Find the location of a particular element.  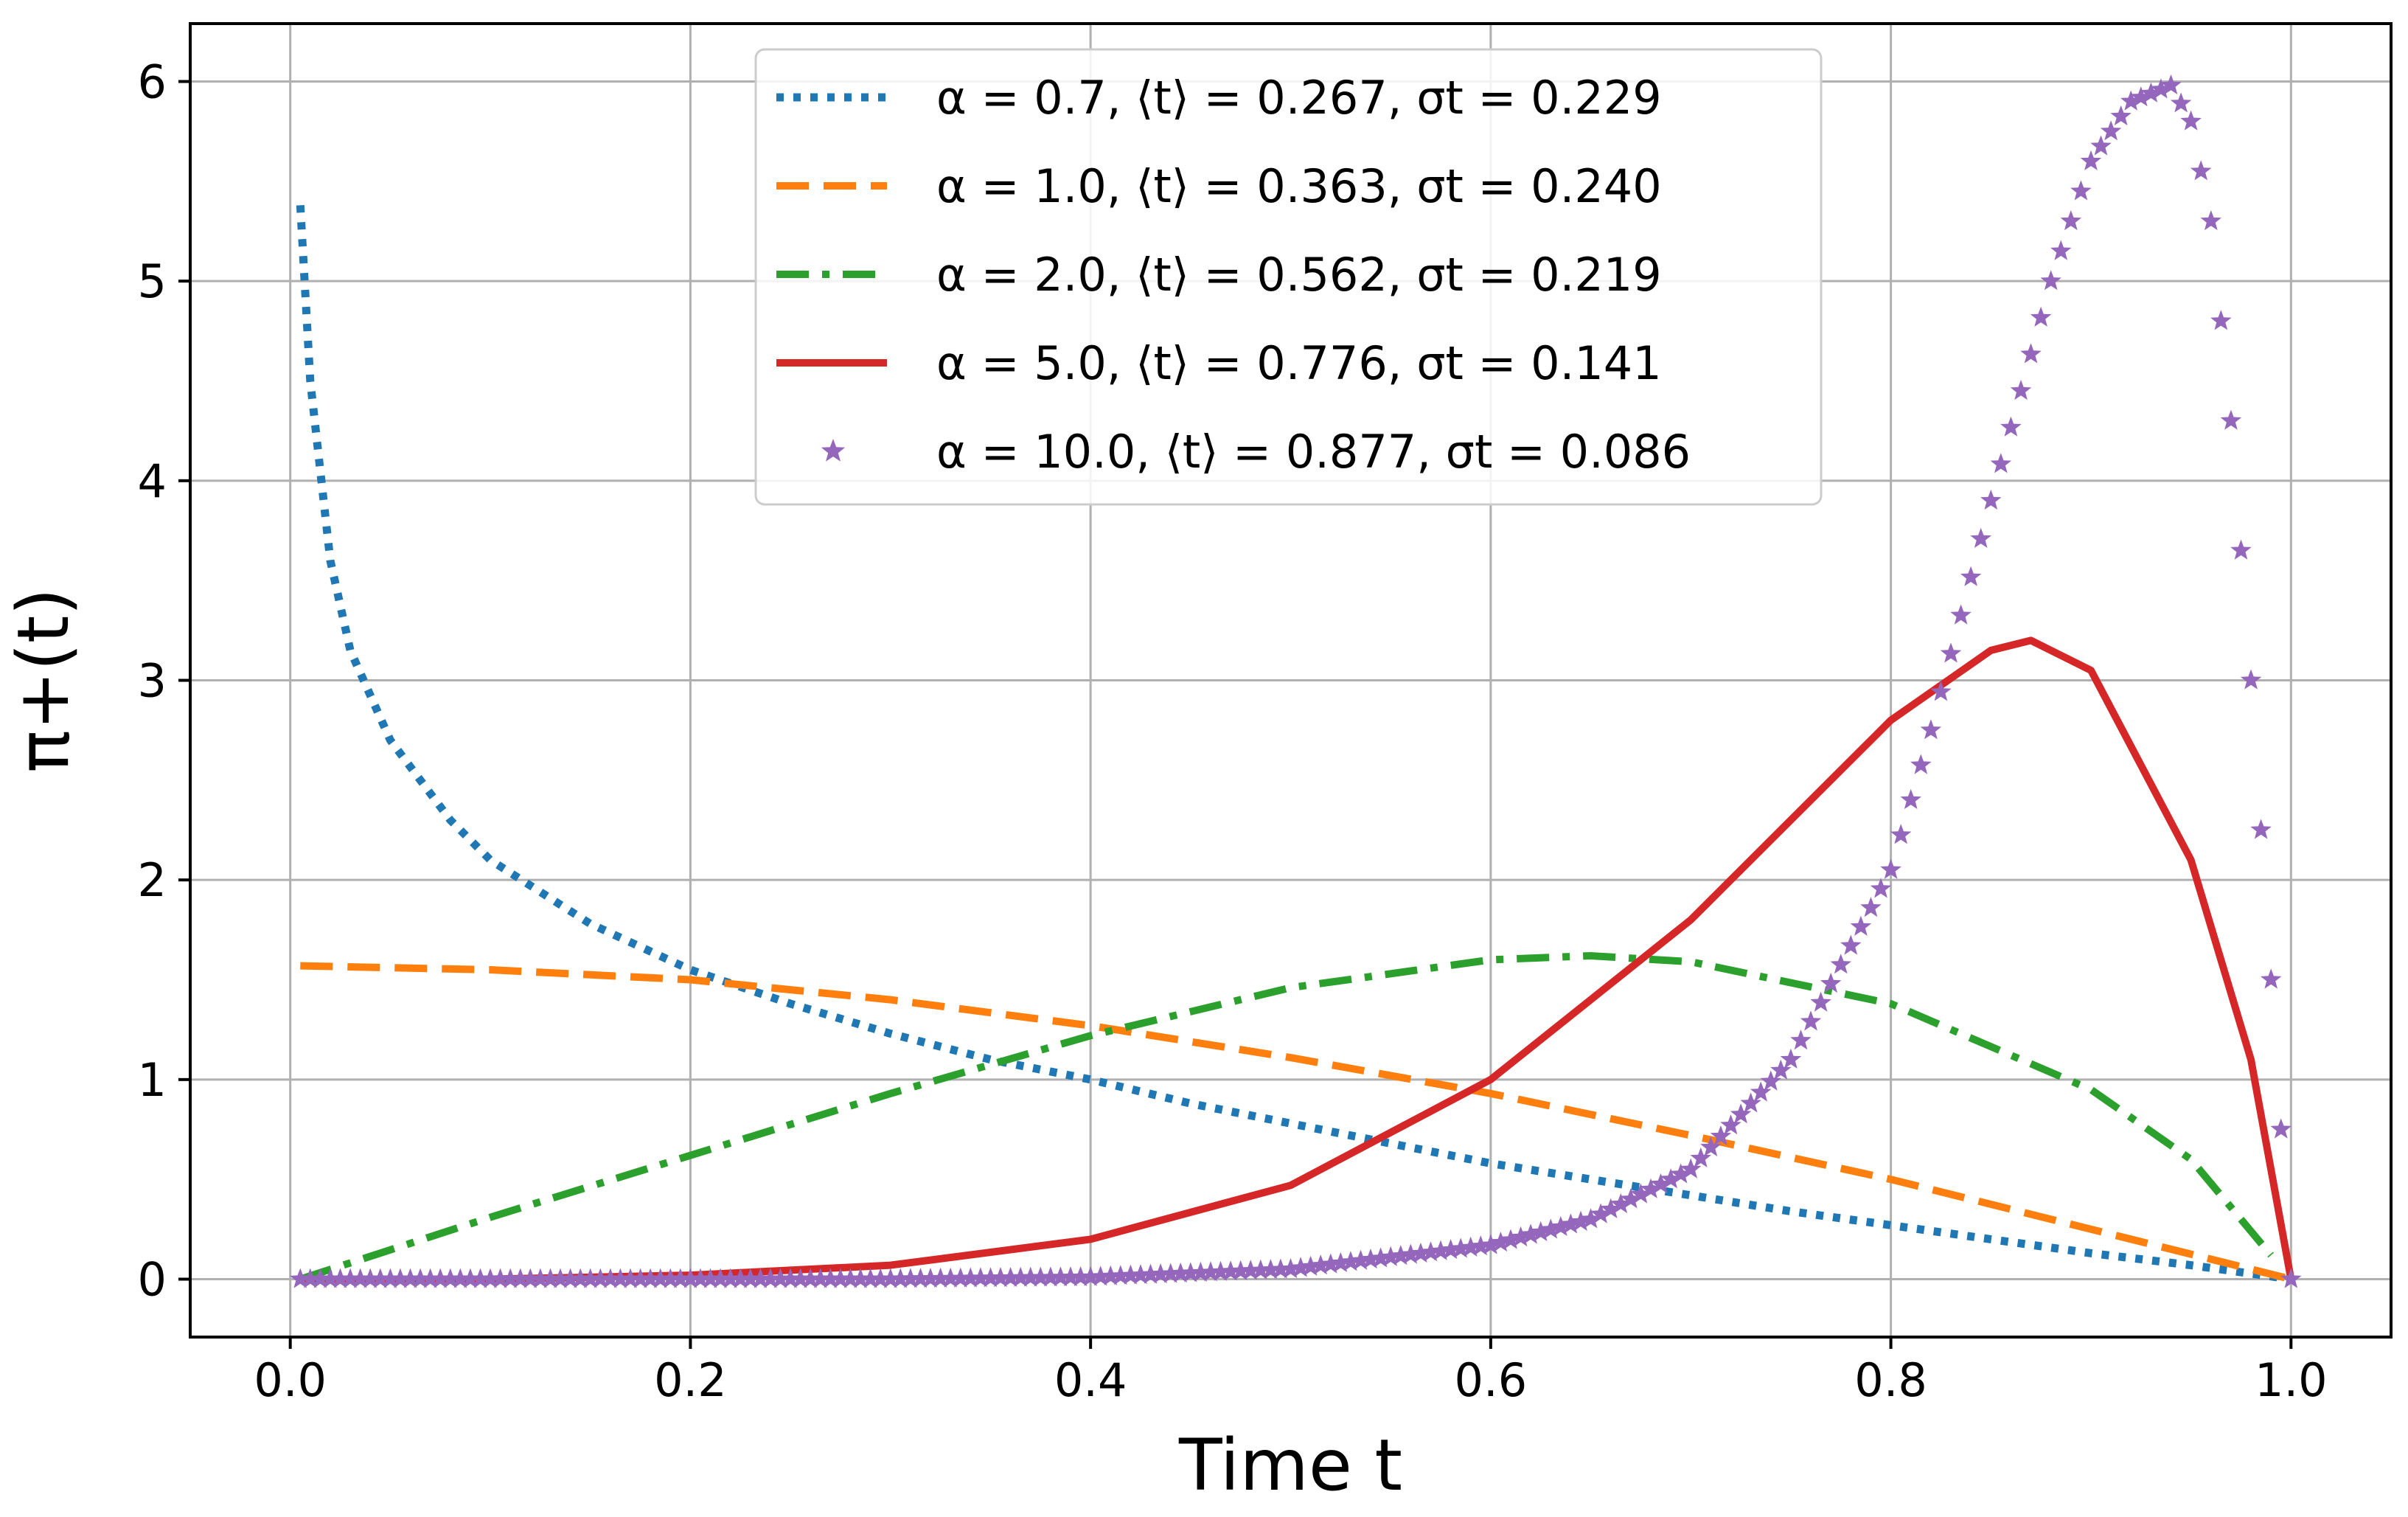

legend-label: α = 2.0, ⟨t⟩ = 0.562, σt = 0.219 is located at coordinates (1299, 275).